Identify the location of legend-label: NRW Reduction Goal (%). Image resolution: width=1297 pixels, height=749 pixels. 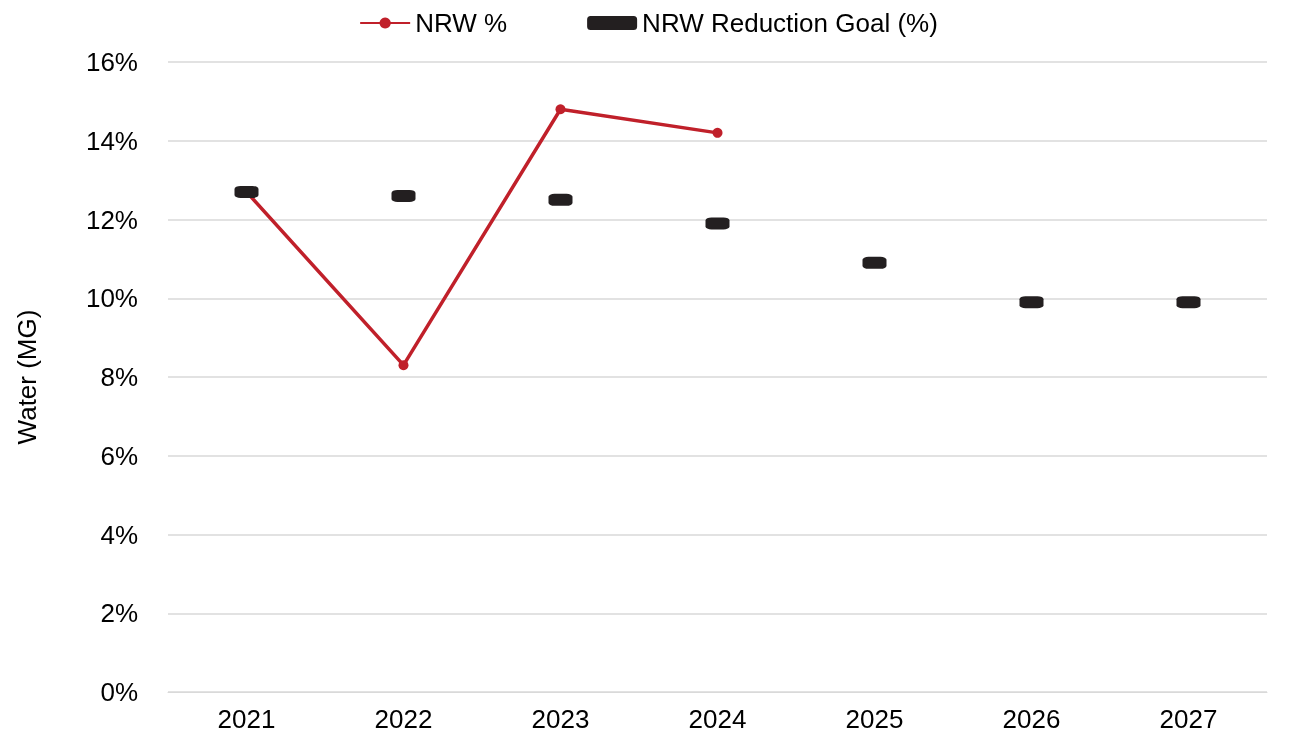
(790, 23).